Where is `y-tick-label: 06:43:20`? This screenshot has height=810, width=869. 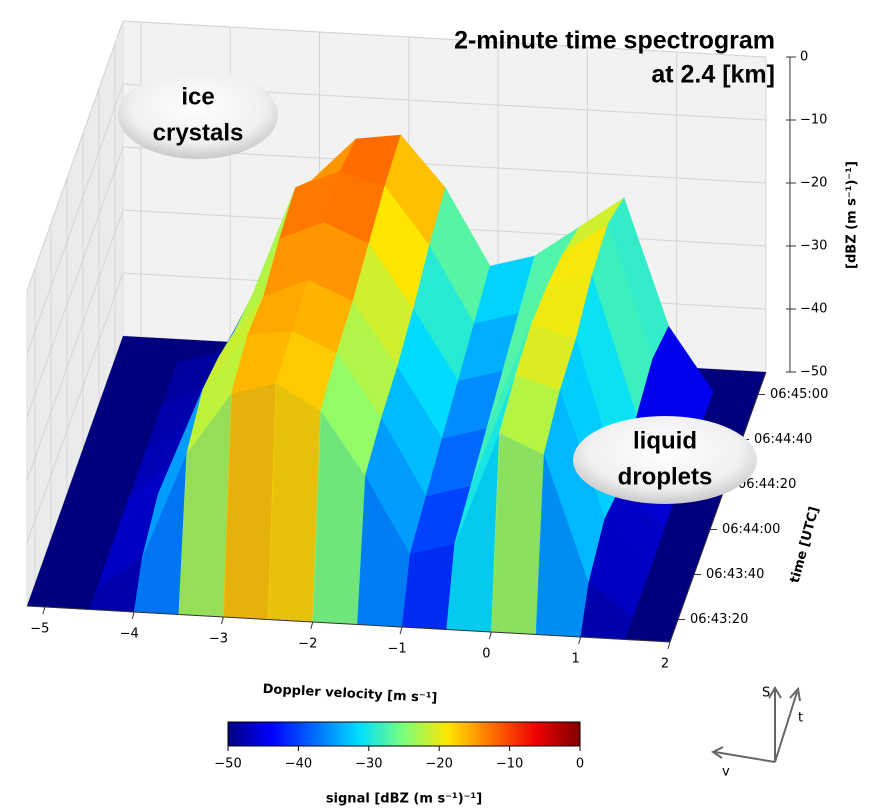
y-tick-label: 06:43:20 is located at coordinates (719, 619).